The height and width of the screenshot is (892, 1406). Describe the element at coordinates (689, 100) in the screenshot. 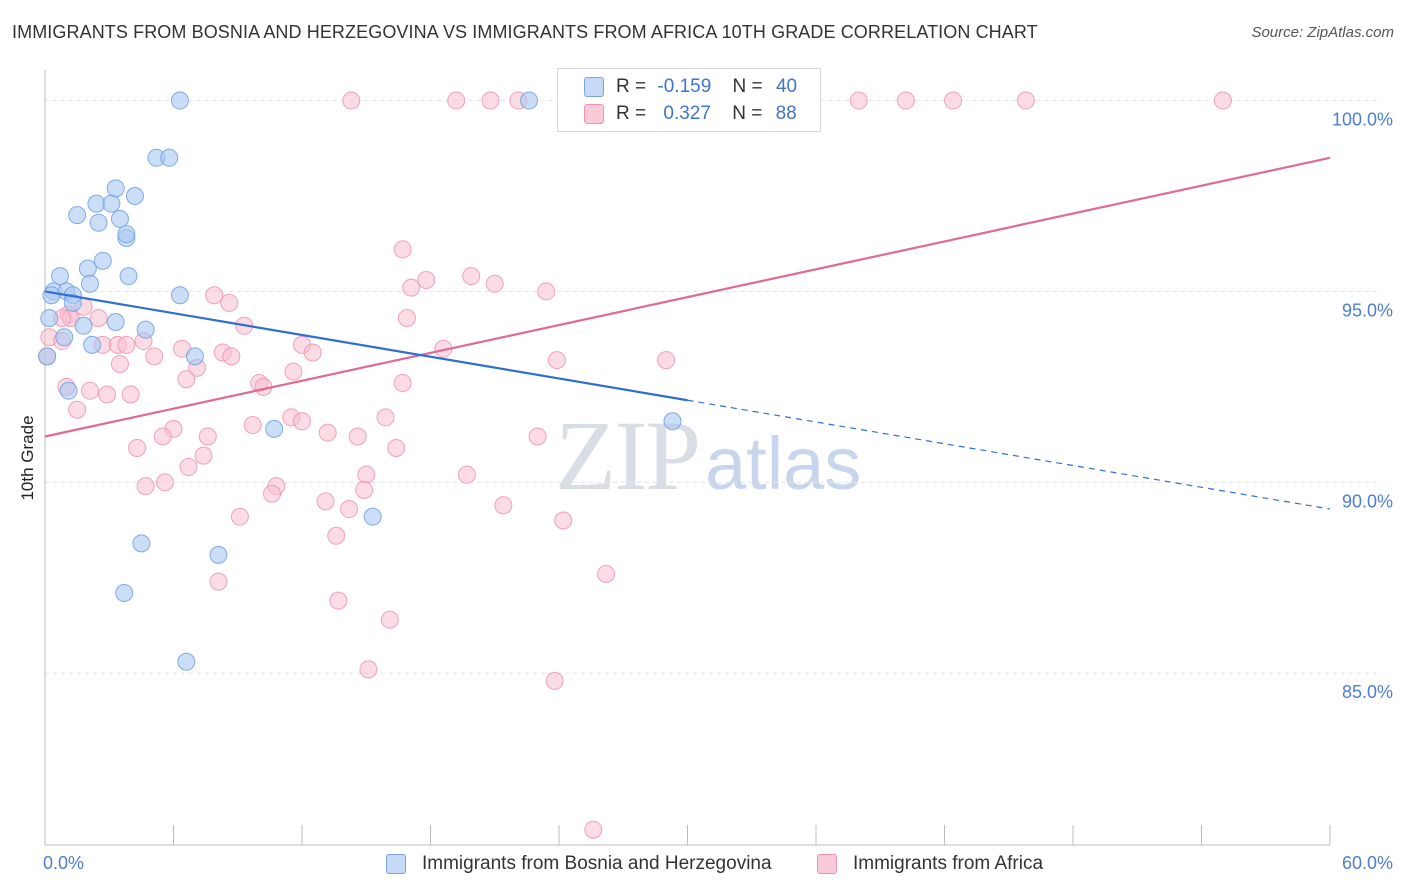

I see `correlation-legend: R = -0.159 N = 40 R = 0.327 N = 88` at that location.